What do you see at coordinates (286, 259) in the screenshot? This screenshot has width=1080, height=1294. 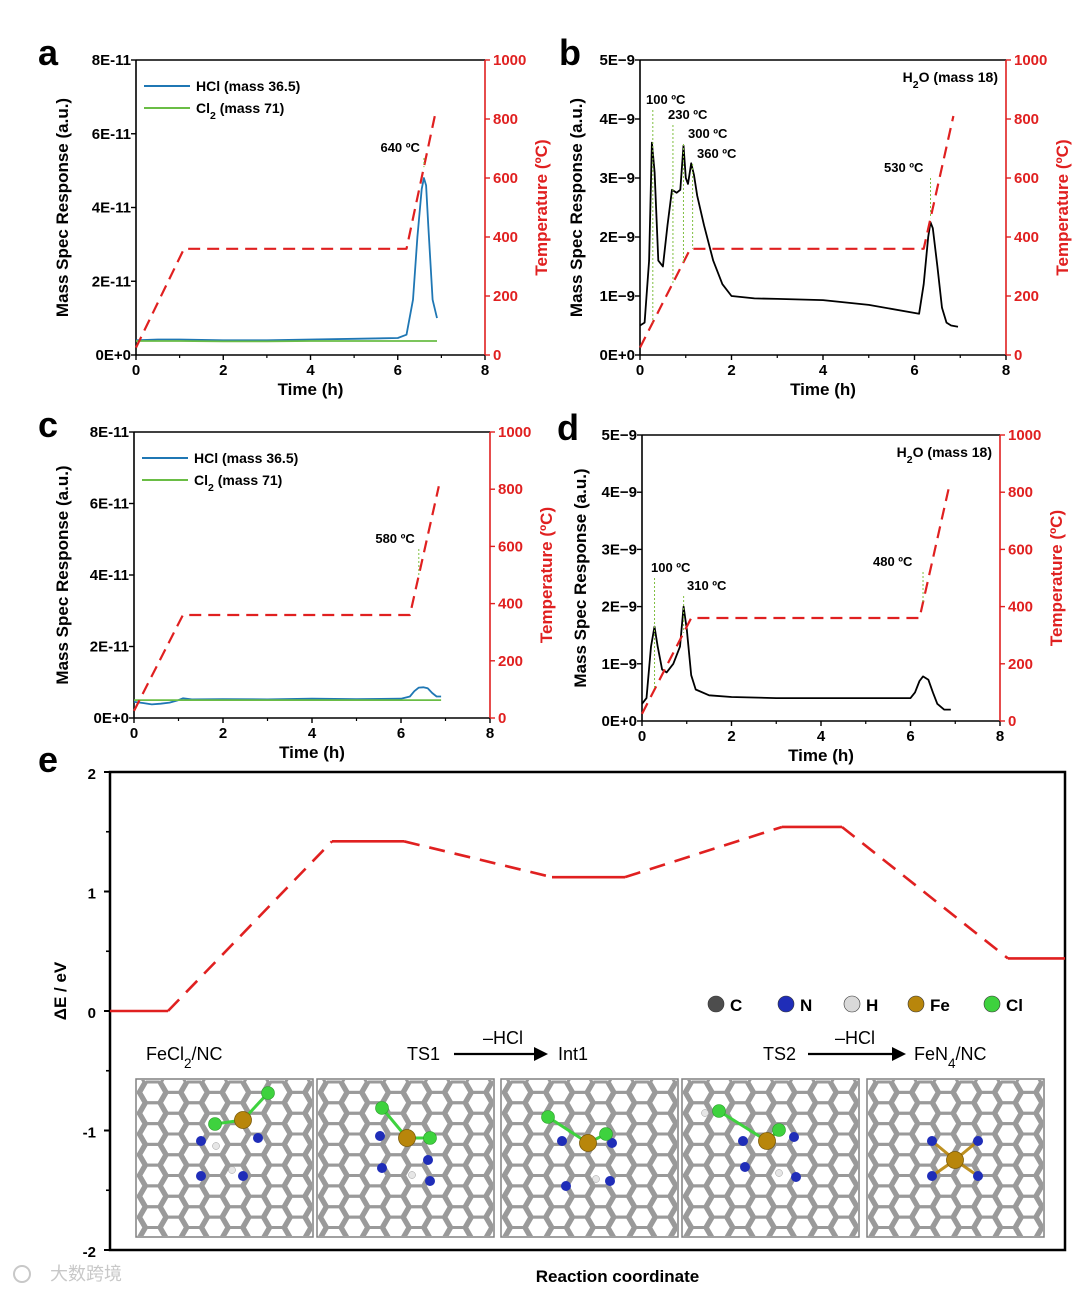 I see `series-line` at bounding box center [286, 259].